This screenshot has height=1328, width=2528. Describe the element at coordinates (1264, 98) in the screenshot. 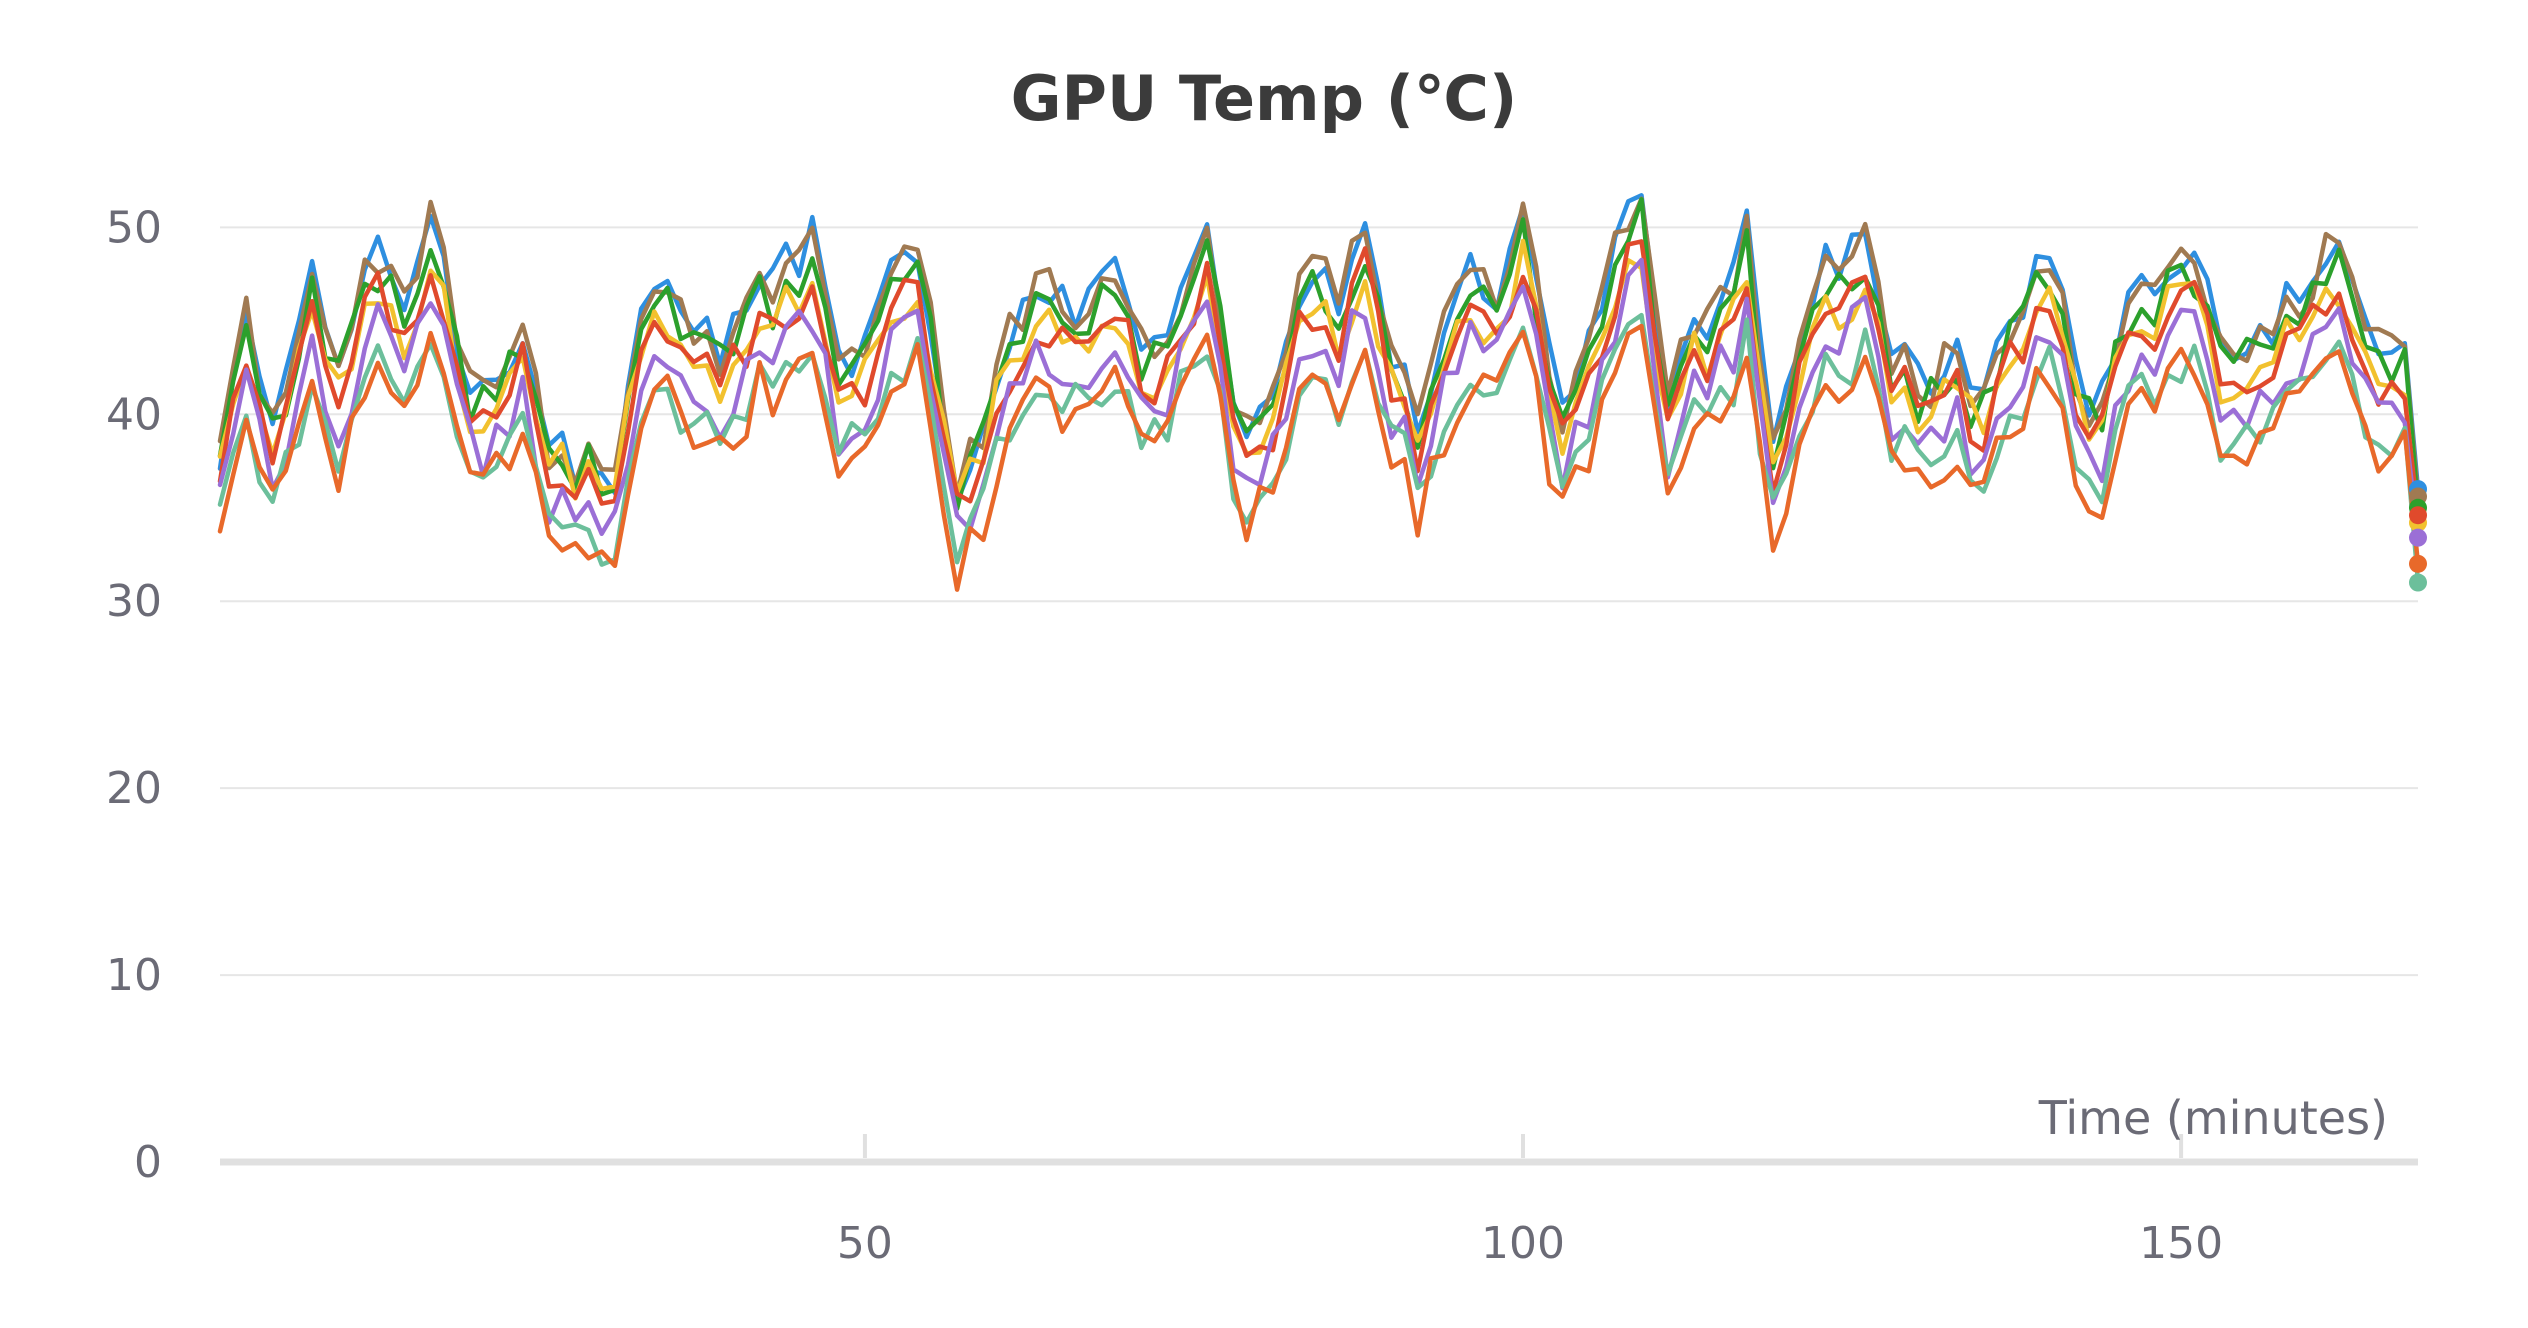

I see `chart-title: GPU Temp (℃)` at that location.